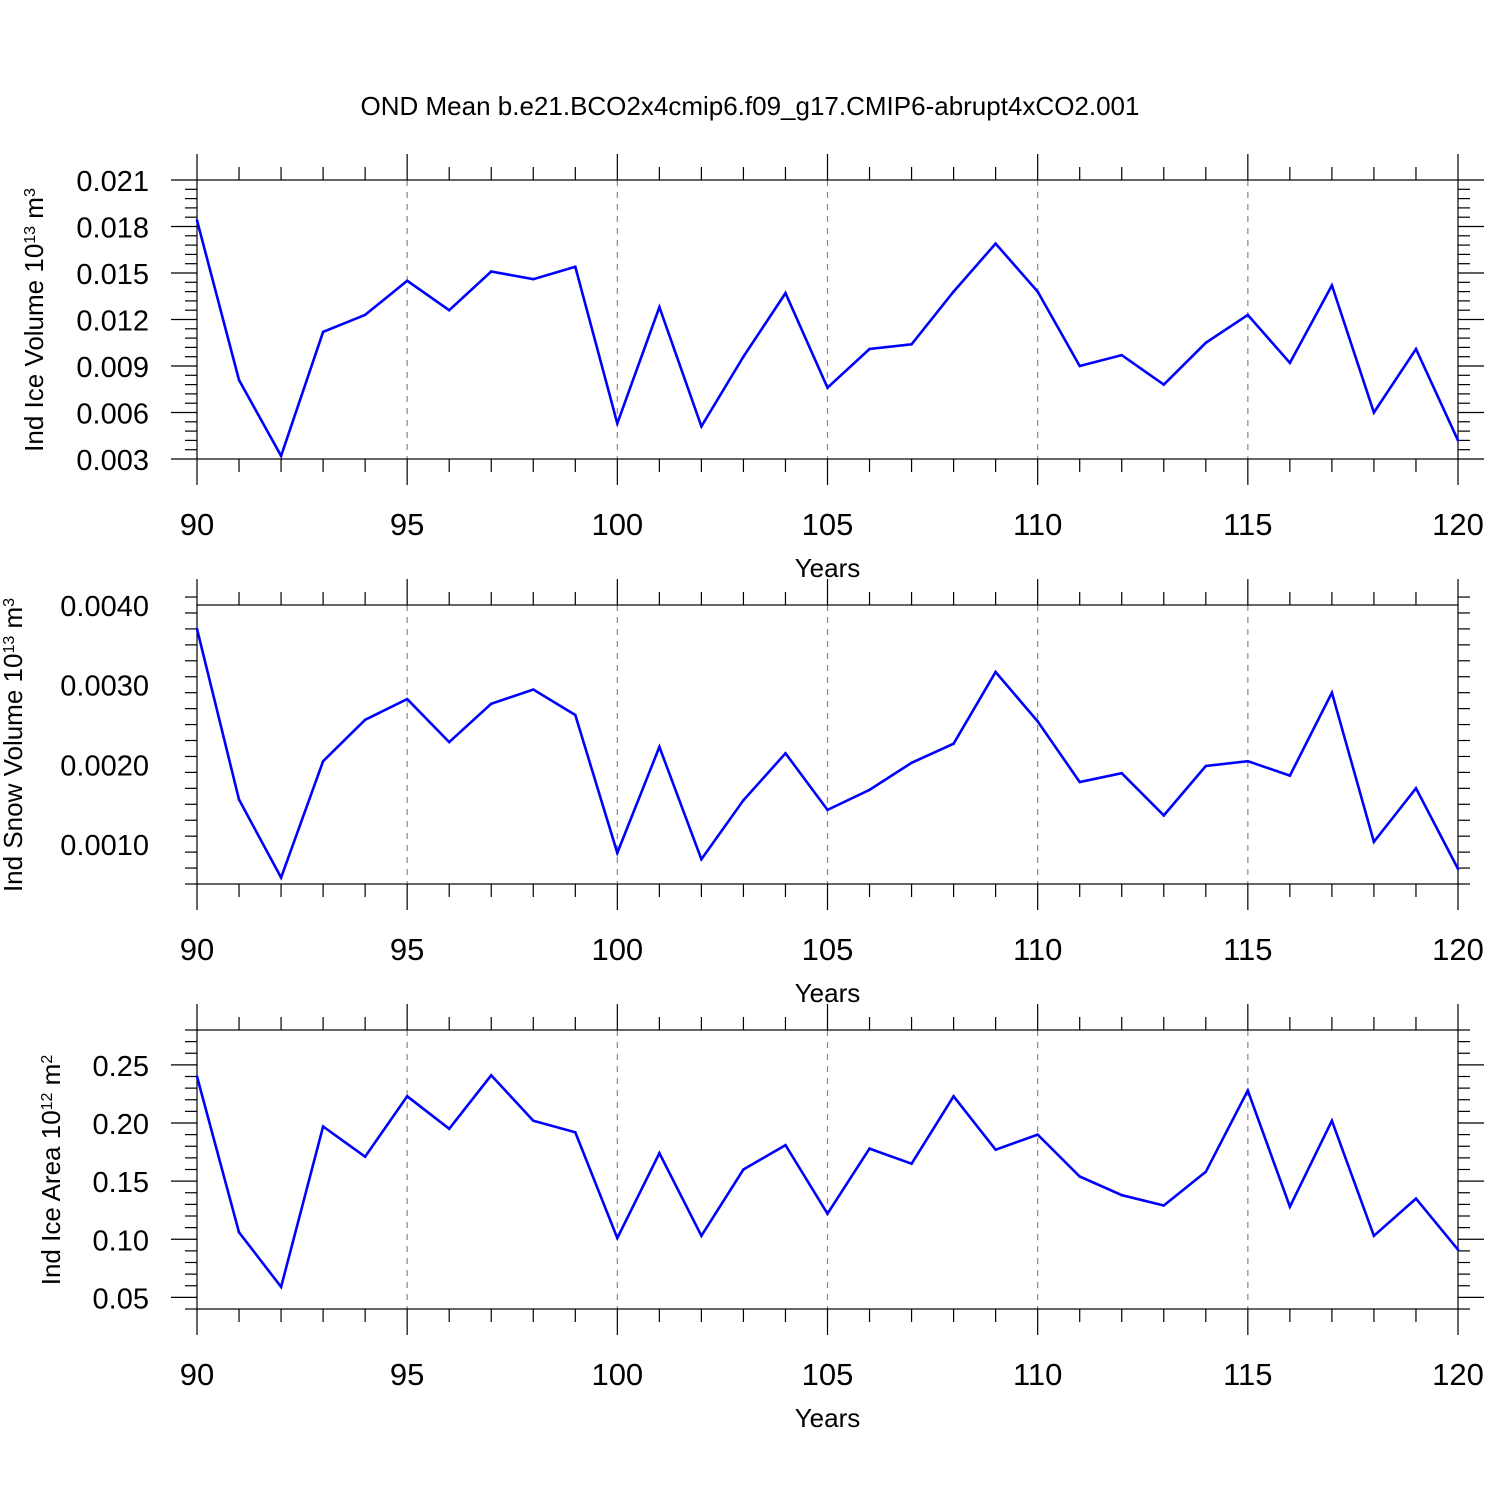 Image resolution: width=1500 pixels, height=1500 pixels. What do you see at coordinates (112, 182) in the screenshot?
I see `y-tick-label: 0.021` at bounding box center [112, 182].